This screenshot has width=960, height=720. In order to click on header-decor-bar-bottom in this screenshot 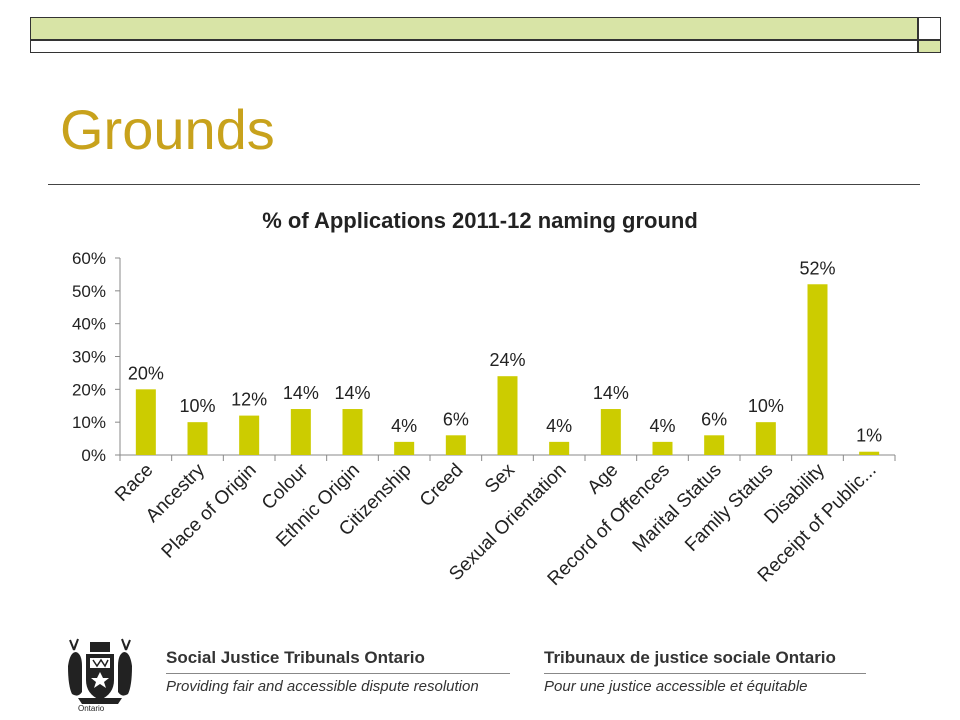, I will do `click(474, 46)`.